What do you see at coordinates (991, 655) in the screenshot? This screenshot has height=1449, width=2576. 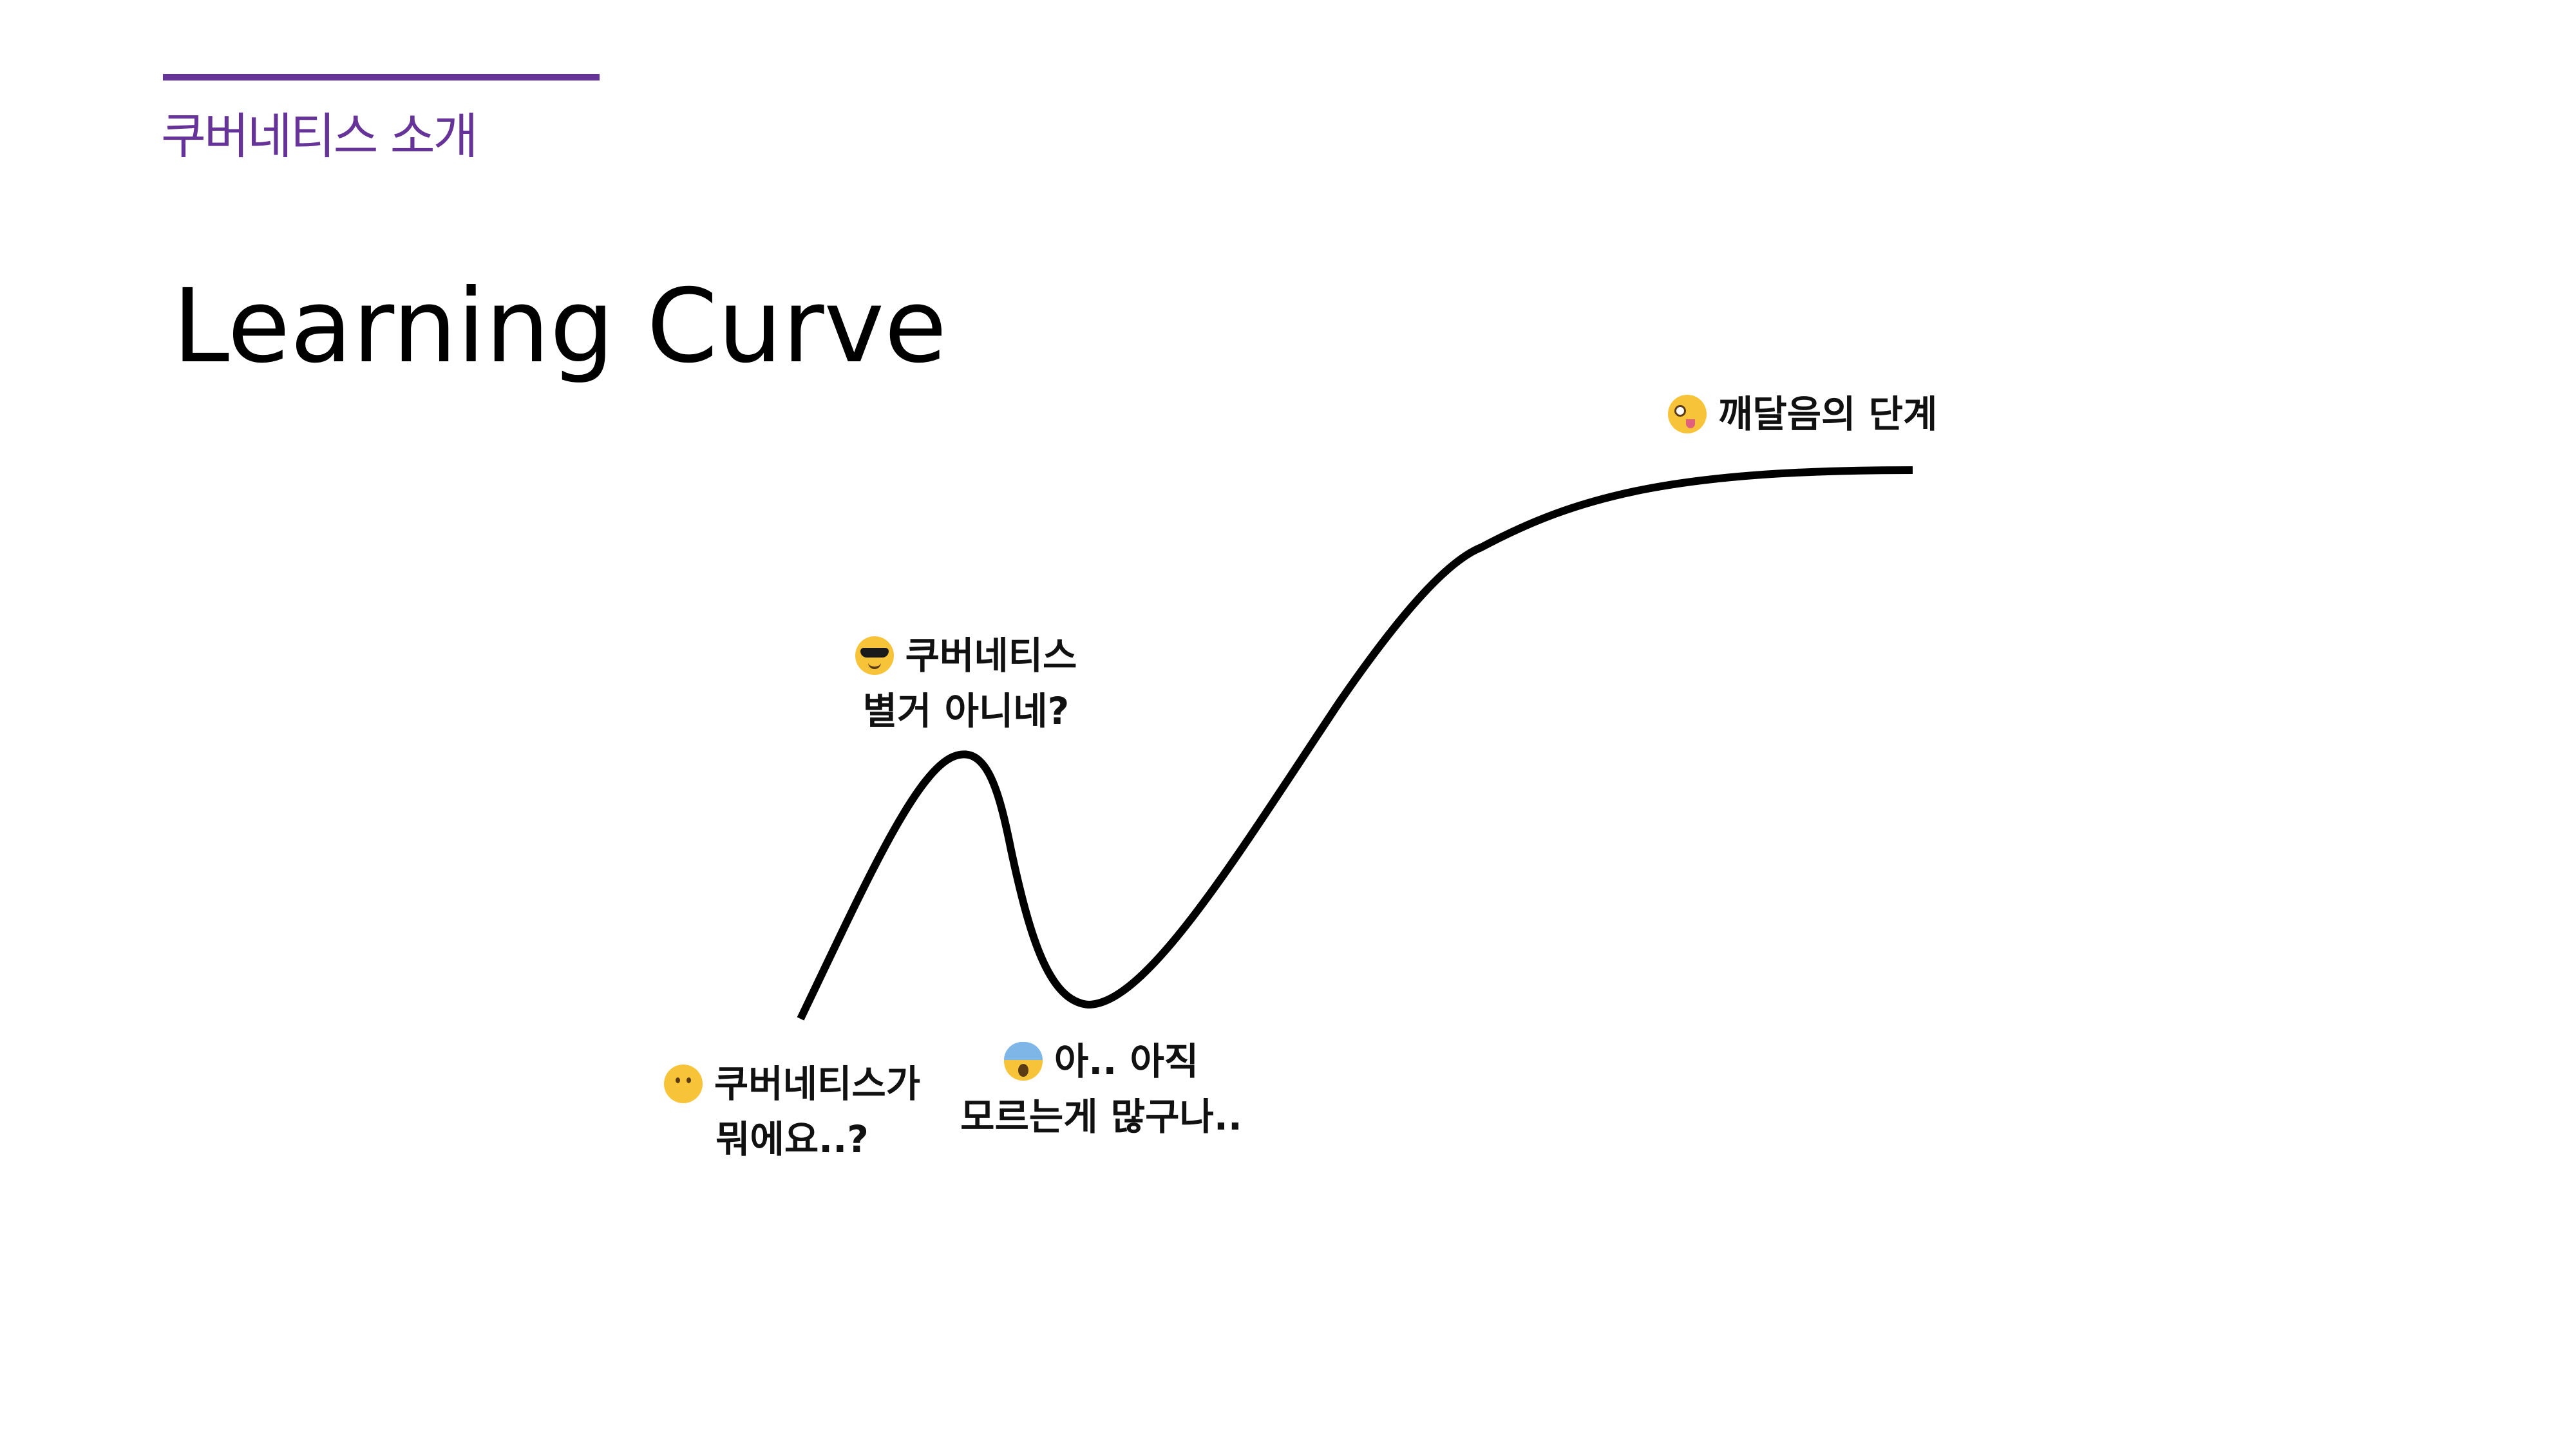 I see `stage-overconfident-text1: 쿠버네티스` at bounding box center [991, 655].